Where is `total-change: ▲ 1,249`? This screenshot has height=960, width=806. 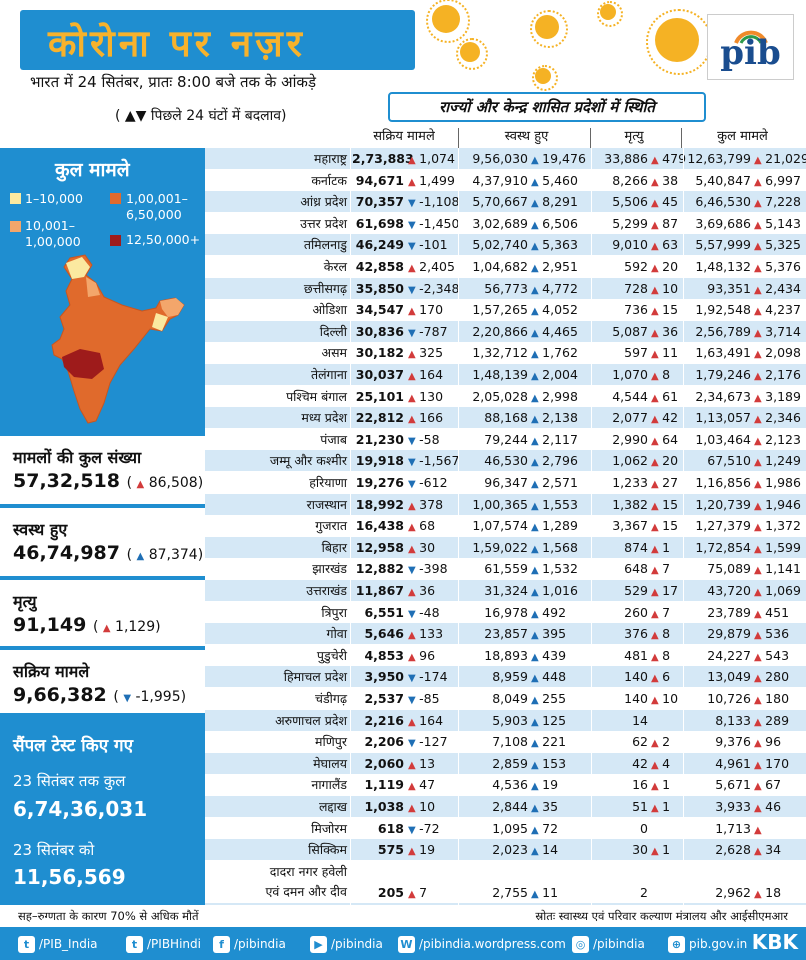
total-change: ▲ 1,249 is located at coordinates (780, 461).